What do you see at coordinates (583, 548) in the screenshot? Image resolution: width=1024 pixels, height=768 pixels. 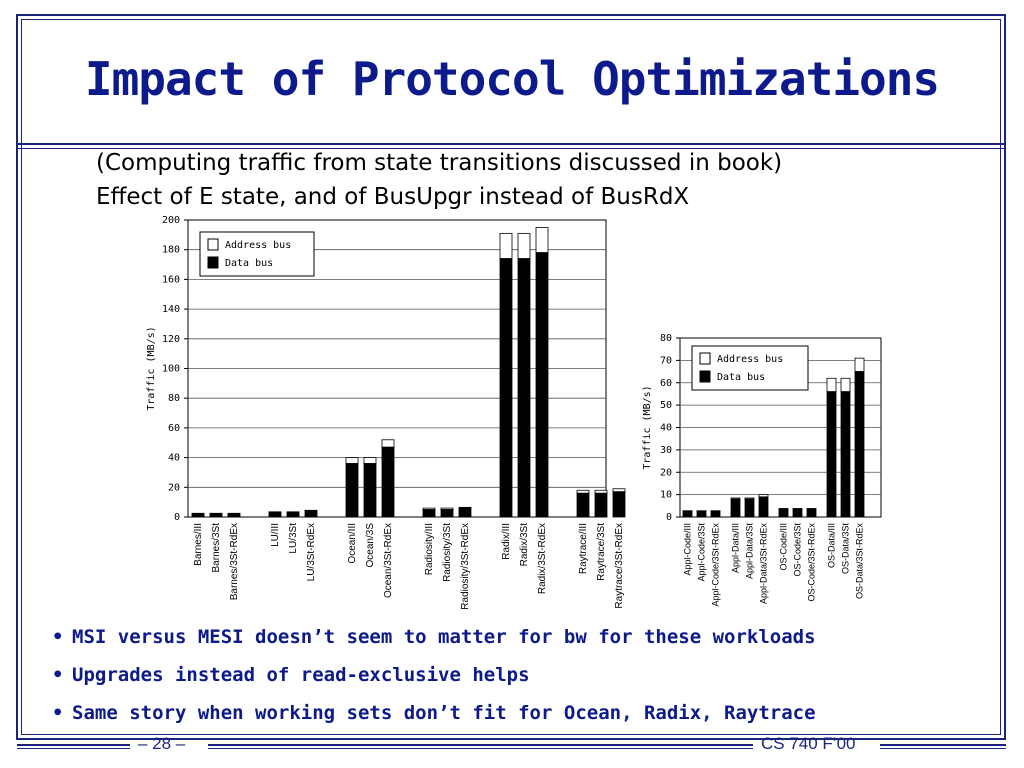 I see `x-tick-label: Raytrace/III` at bounding box center [583, 548].